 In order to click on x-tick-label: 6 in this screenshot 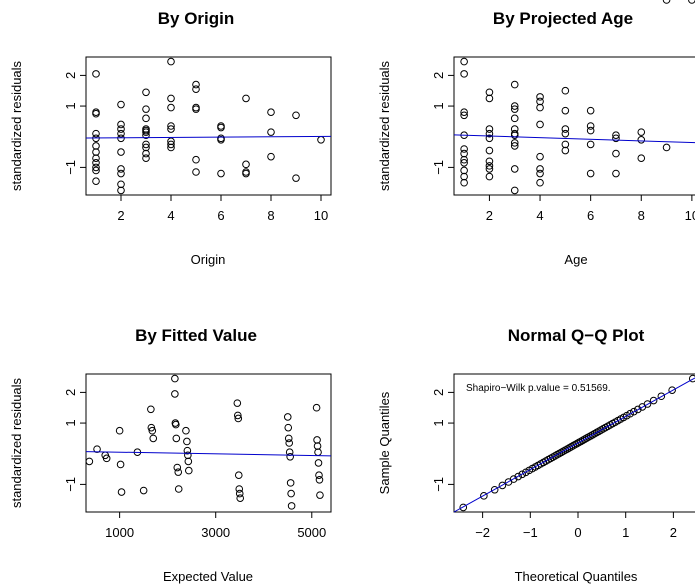, I will do `click(590, 215)`.